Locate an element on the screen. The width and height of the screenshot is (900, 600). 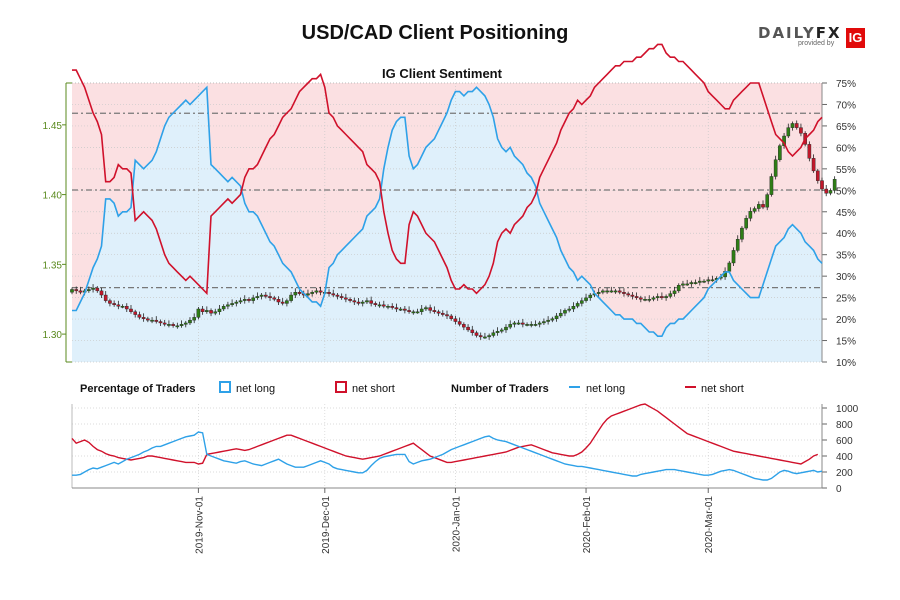
right-pct-tick: 75% is located at coordinates (846, 84).